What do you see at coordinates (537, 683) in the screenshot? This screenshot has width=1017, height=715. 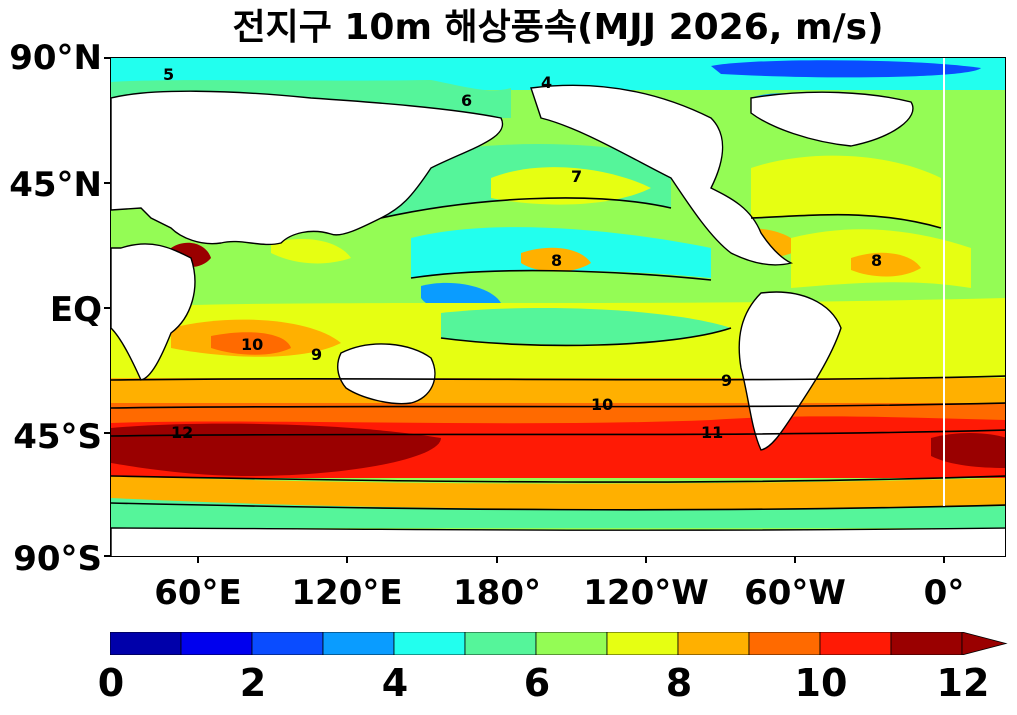 I see `colorbar-label: 6` at bounding box center [537, 683].